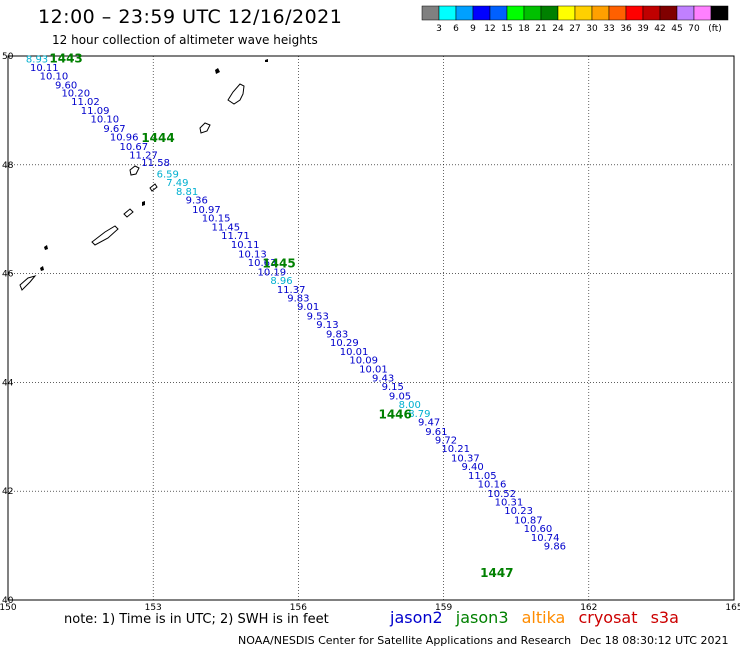 This screenshot has height=650, width=740. Describe the element at coordinates (719, 13) in the screenshot. I see `scale-swatch` at that location.